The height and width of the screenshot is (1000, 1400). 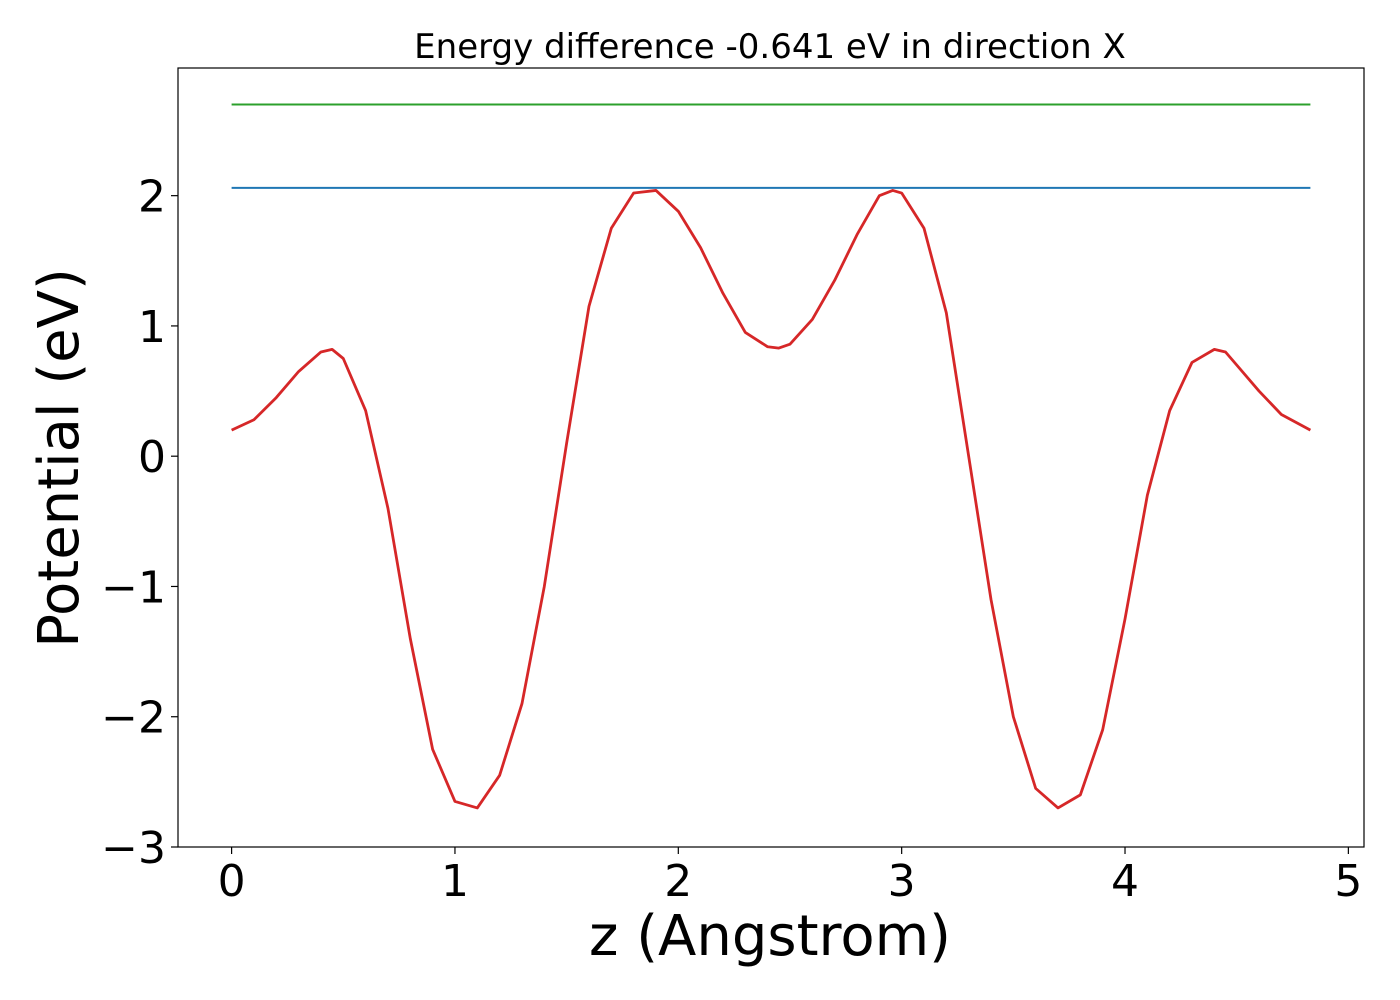 I want to click on x-axis-label: z (Angstrom), so click(x=770, y=936).